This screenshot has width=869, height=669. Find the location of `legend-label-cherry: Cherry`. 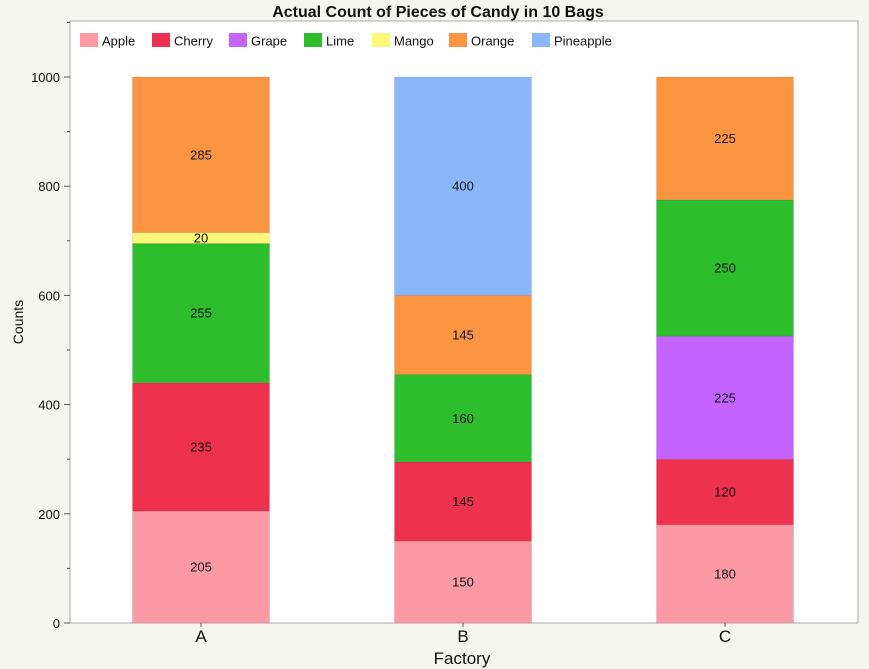

legend-label-cherry: Cherry is located at coordinates (194, 41).